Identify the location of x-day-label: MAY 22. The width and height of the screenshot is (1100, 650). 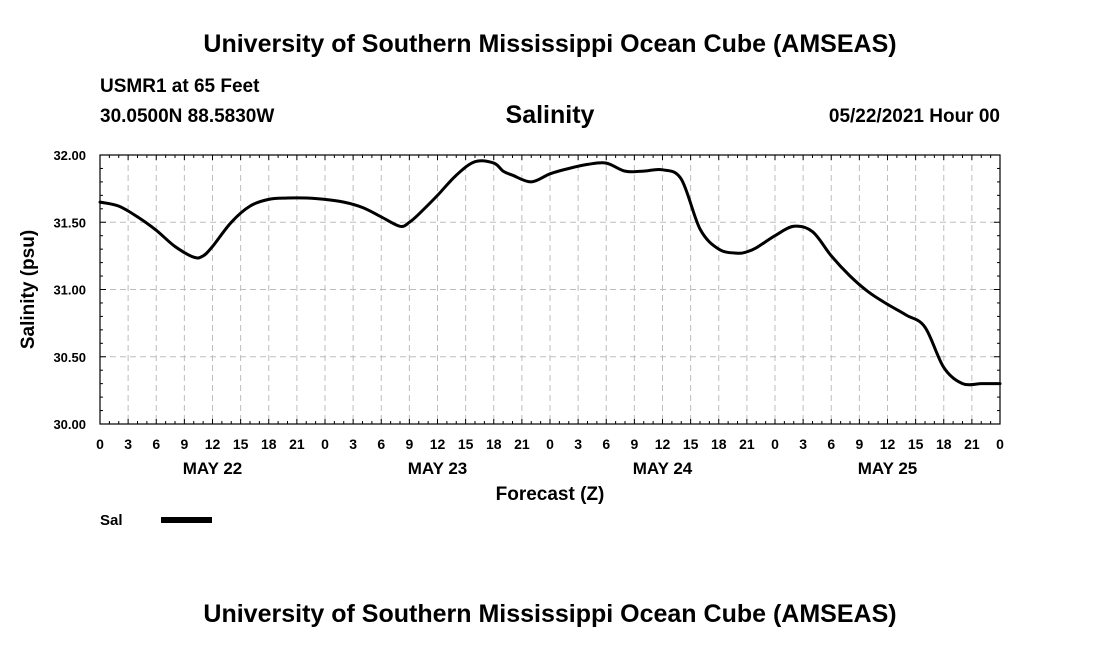
(213, 468).